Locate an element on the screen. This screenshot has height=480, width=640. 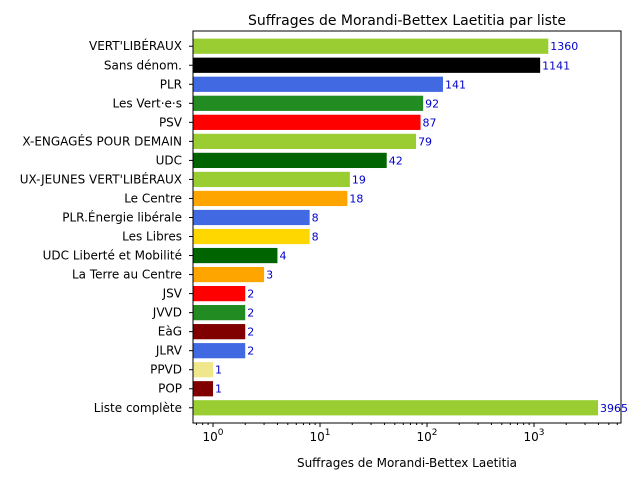
category-label: Sans dénom. is located at coordinates (143, 65).